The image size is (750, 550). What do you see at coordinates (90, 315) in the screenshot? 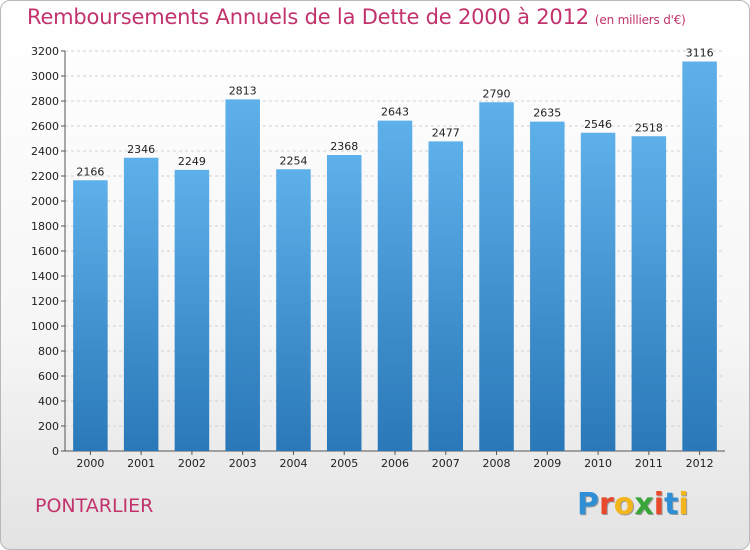
I see `bar-2000` at bounding box center [90, 315].